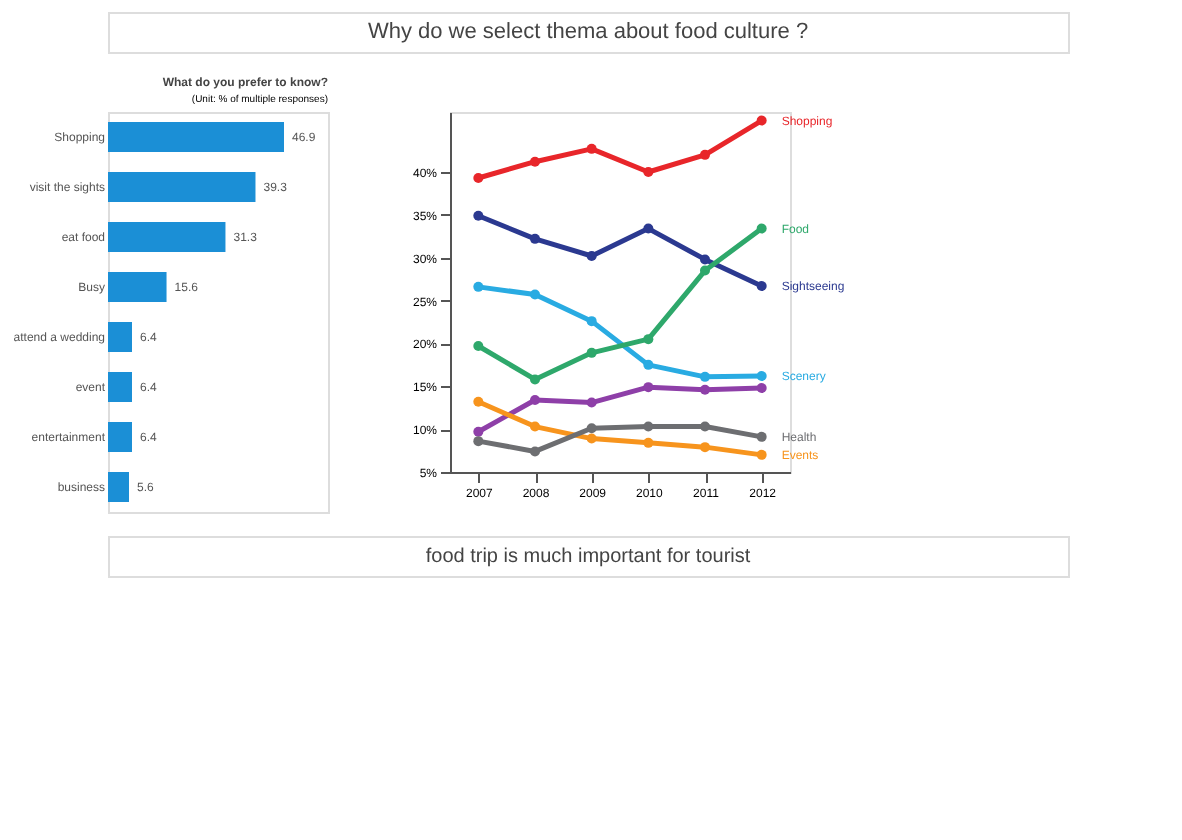  What do you see at coordinates (588, 32) in the screenshot?
I see `text: Why do we select thema about food culture ?` at bounding box center [588, 32].